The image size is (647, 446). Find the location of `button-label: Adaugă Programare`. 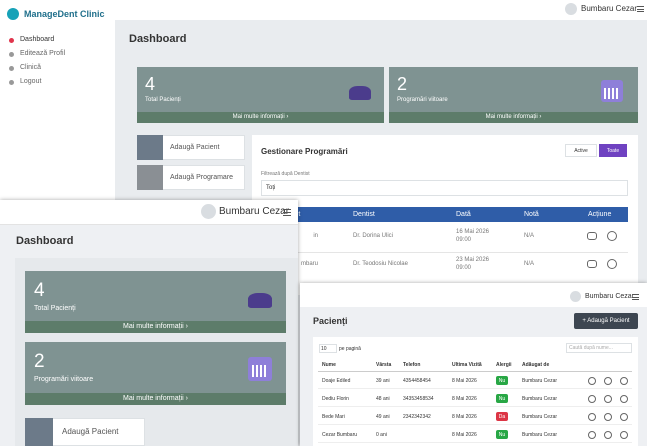

button-label: Adaugă Programare is located at coordinates (202, 177).